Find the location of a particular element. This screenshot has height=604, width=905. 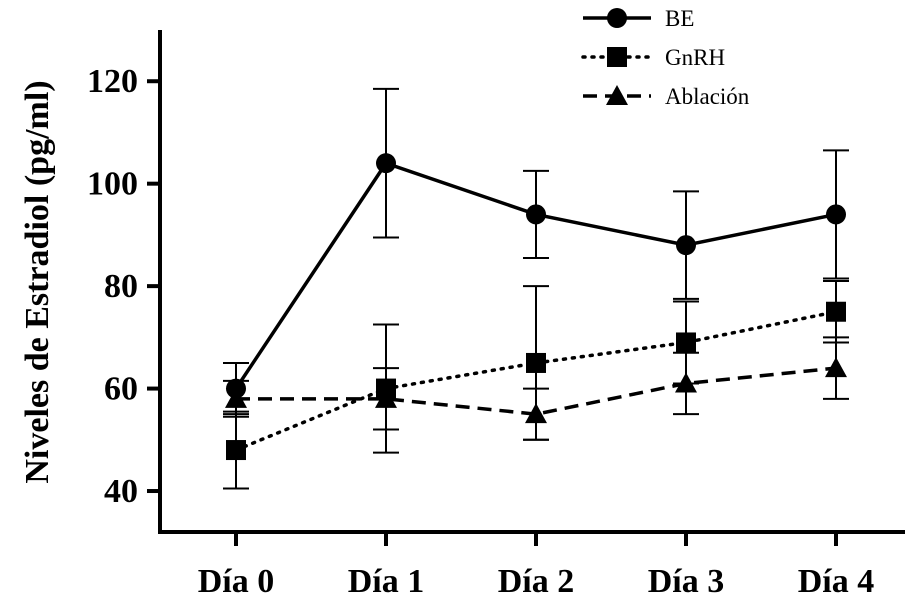

y-ticks: 40 60 80 100 120 is located at coordinates (123, 286).